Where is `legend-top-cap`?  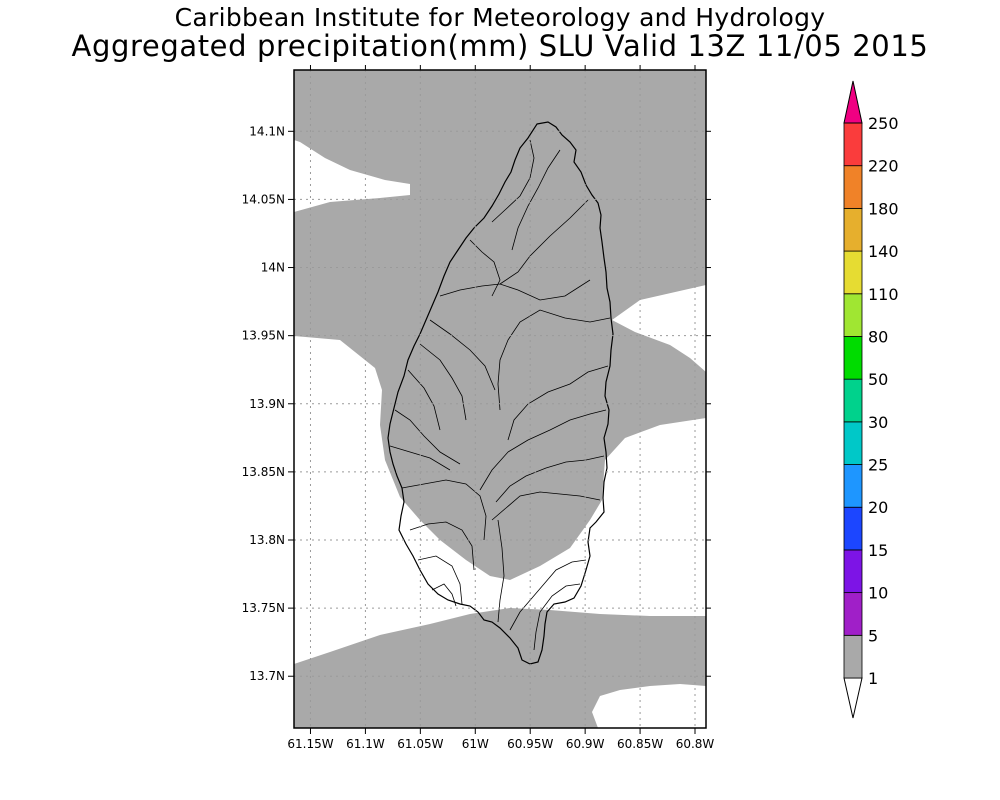 legend-top-cap is located at coordinates (853, 102).